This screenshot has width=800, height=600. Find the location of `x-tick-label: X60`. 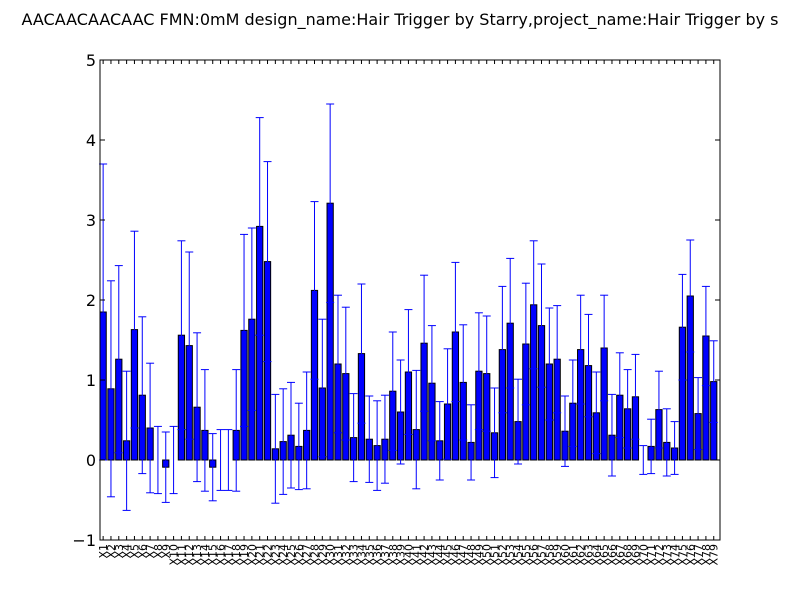

x-tick-label: X60 is located at coordinates (565, 555).